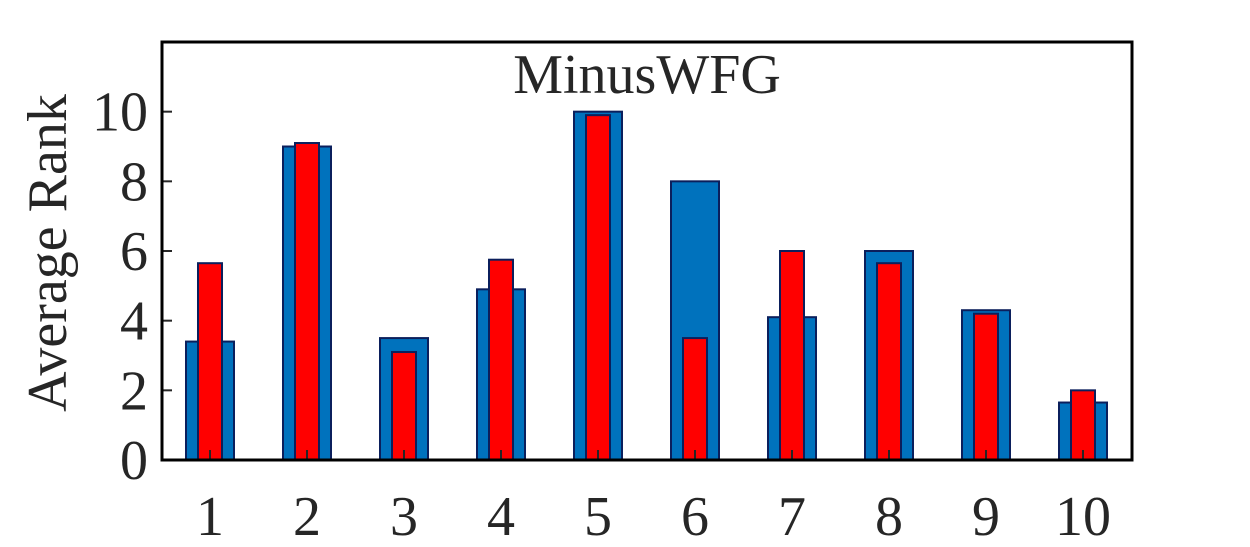  What do you see at coordinates (134, 182) in the screenshot?
I see `y-tick-label: 8` at bounding box center [134, 182].